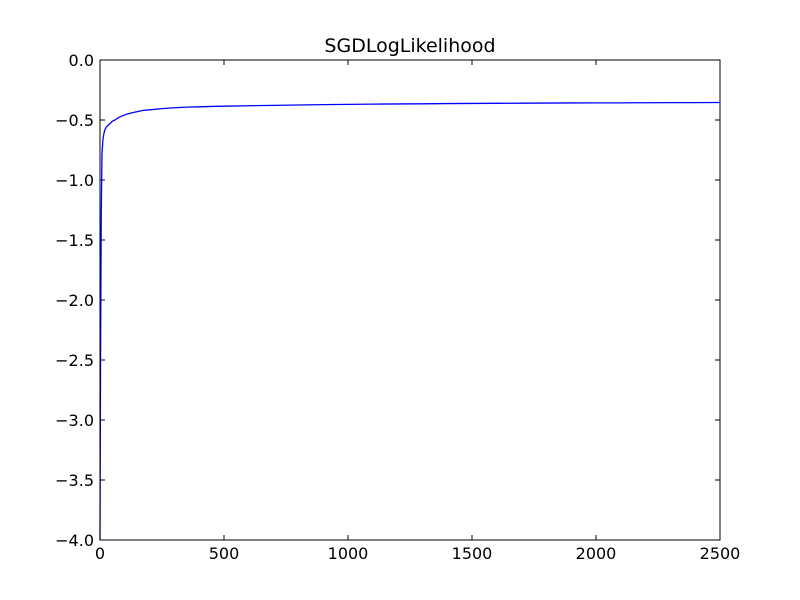 This screenshot has height=600, width=800. Describe the element at coordinates (81, 60) in the screenshot. I see `y-tick-label: 0.0` at that location.